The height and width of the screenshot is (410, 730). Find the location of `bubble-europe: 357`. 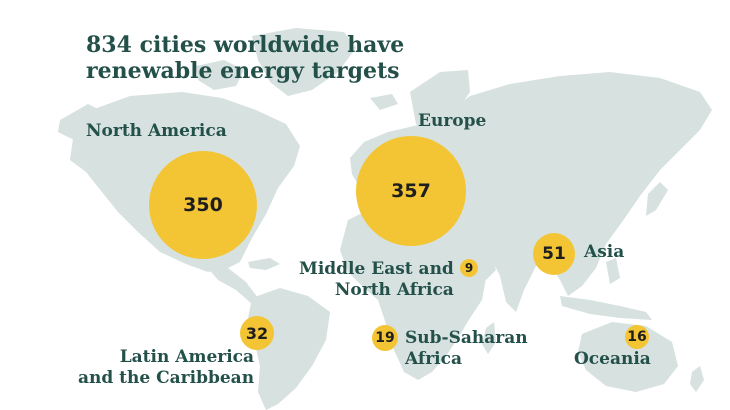

bubble-europe: 357 is located at coordinates (411, 191).